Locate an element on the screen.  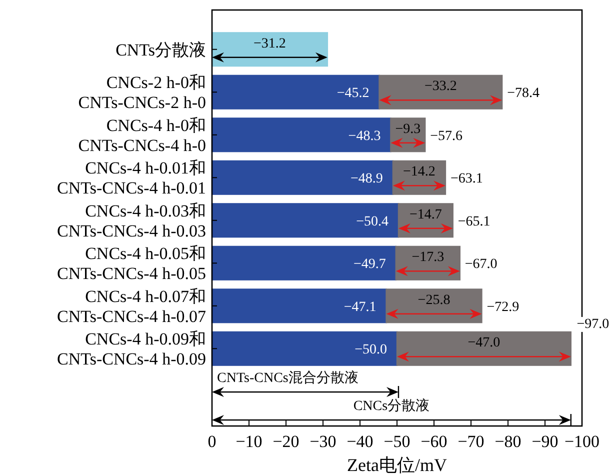
x-tick-label: −60 is located at coordinates (434, 441).